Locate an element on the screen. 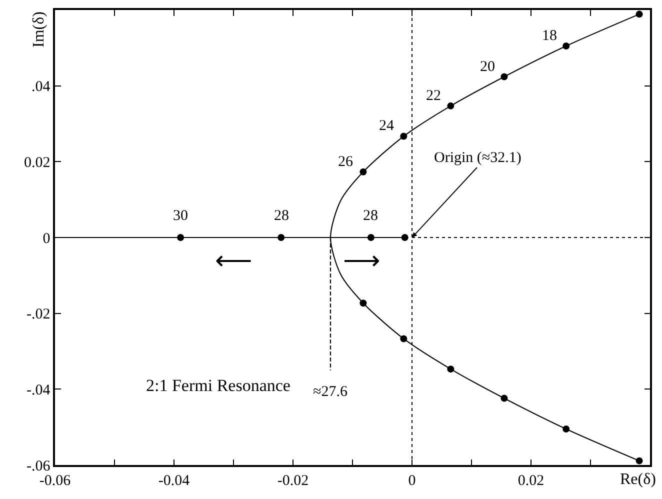  x-tick-label: 0 is located at coordinates (412, 480).